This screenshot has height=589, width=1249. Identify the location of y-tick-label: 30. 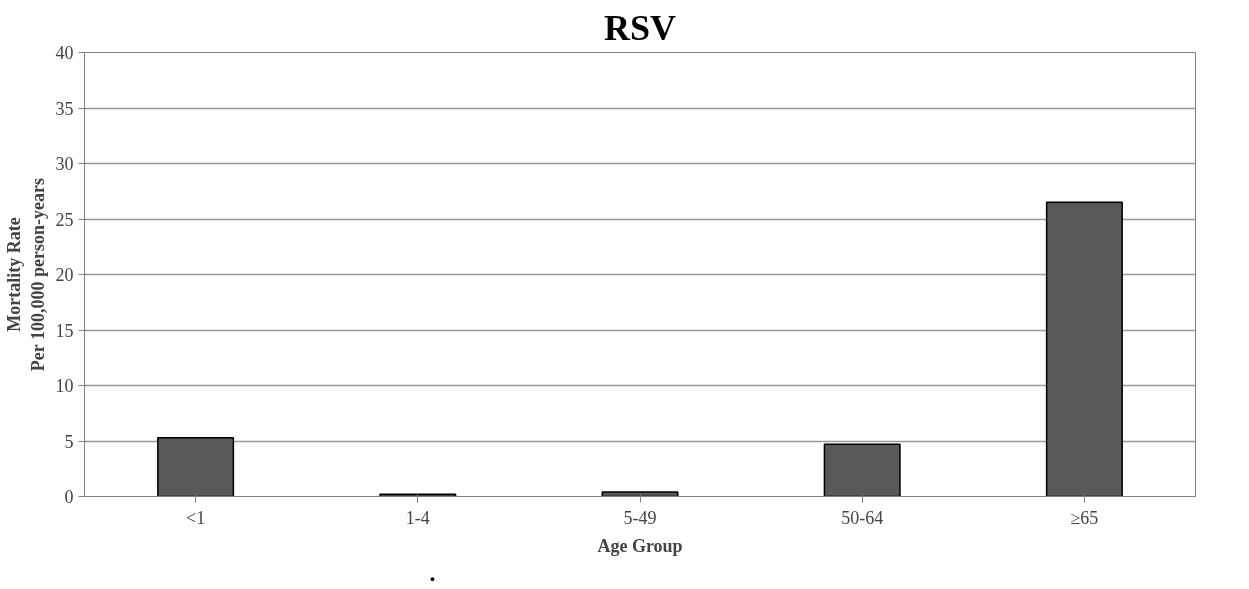
(64, 164).